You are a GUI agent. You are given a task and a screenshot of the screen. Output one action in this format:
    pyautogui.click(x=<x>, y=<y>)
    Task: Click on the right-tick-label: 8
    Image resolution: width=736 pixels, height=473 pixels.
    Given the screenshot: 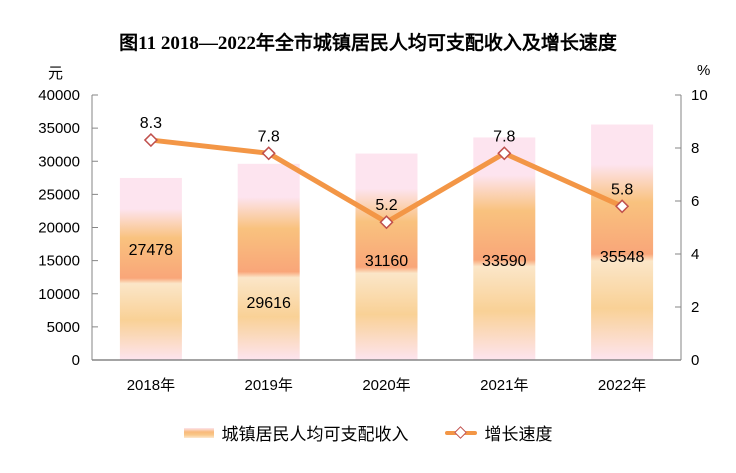 What is the action you would take?
    pyautogui.click(x=695, y=148)
    